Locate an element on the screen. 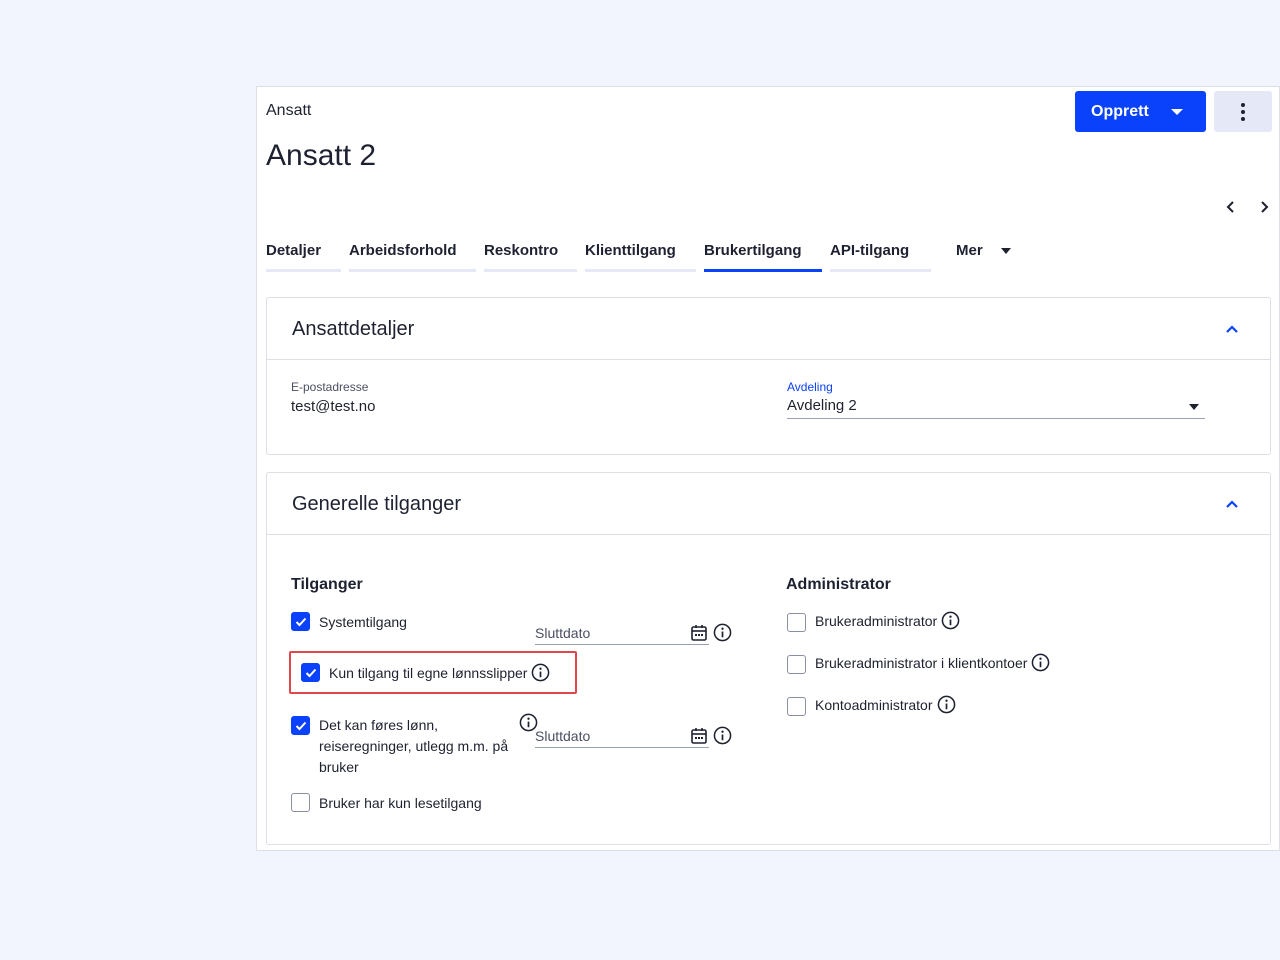 The image size is (1280, 960). own-payslips-row: Kun tilgang til egne lønnsslipper is located at coordinates (425, 673).